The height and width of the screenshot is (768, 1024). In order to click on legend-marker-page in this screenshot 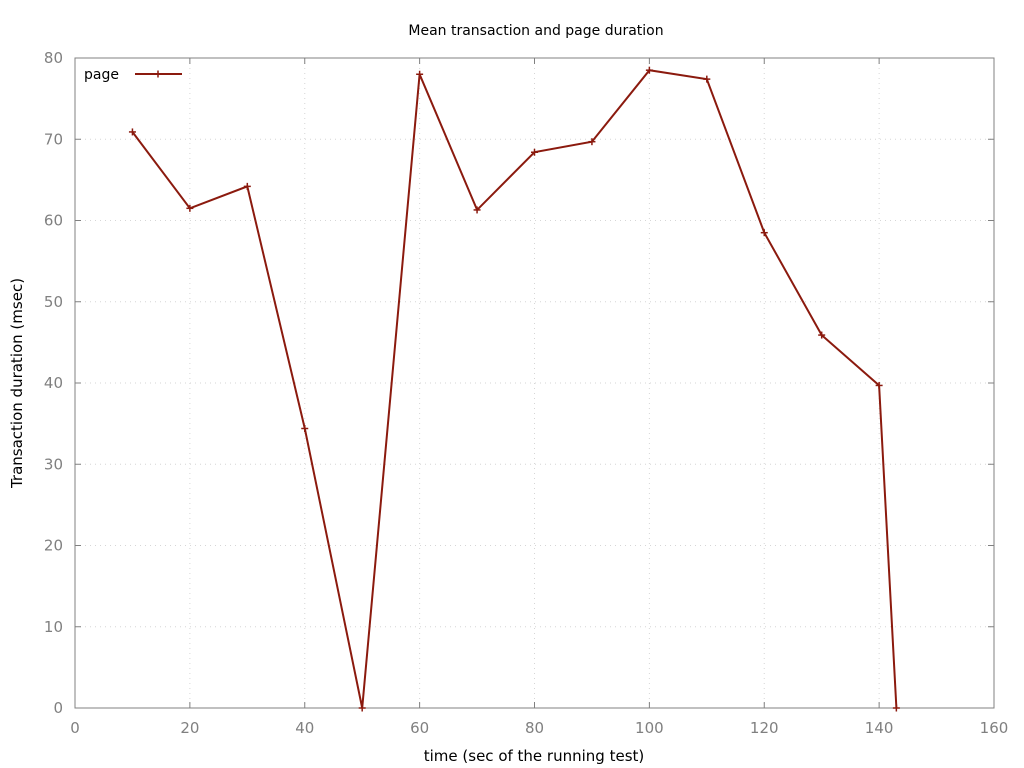, I will do `click(158, 74)`.